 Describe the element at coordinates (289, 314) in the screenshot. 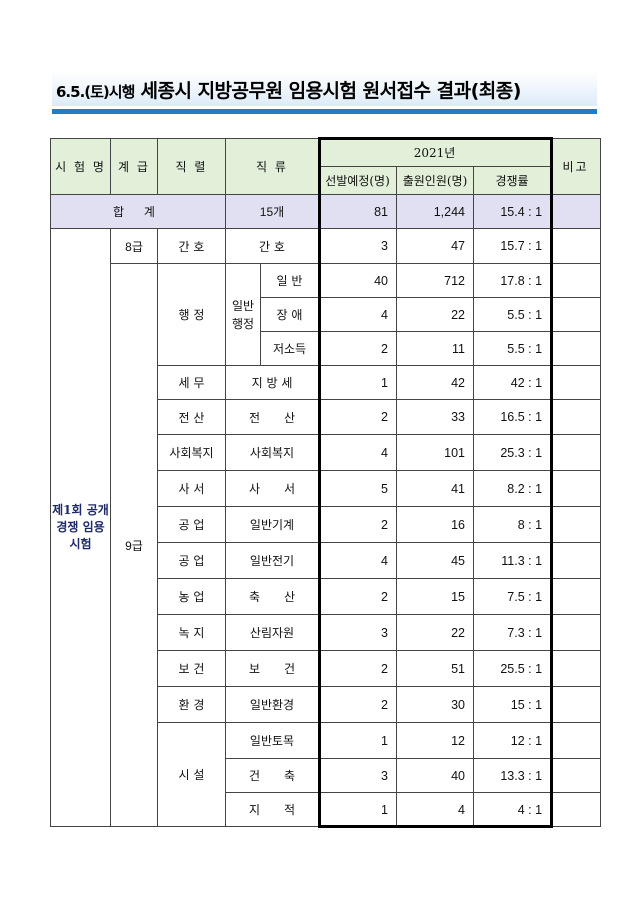

I see `category-cell: 장 애` at that location.